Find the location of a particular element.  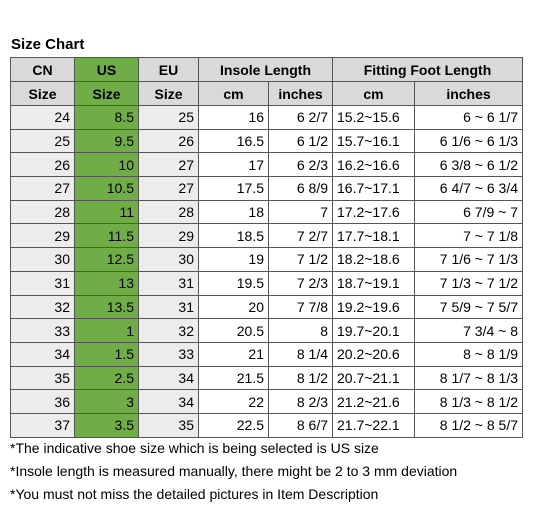

data-row: 31 13 31 19.5 7 2/3 18.7~19.1 7 1/3 ~ 7 1/2 is located at coordinates (266, 283).